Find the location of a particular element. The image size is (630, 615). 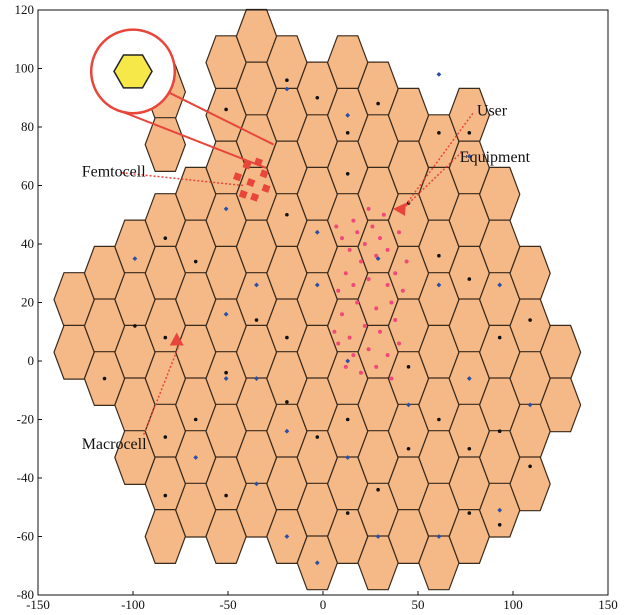

x-tick-label: 100 is located at coordinates (513, 604).